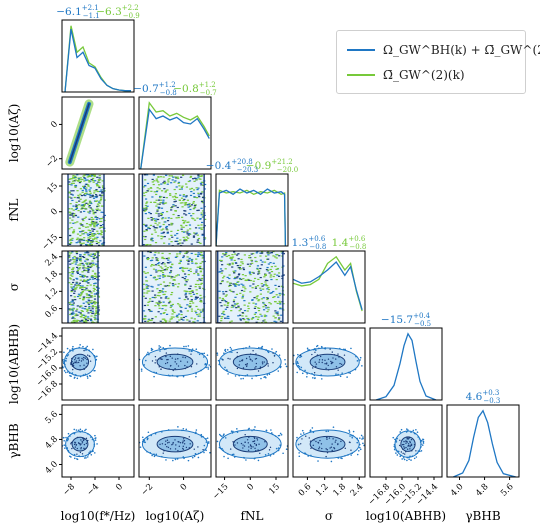 The image size is (540, 530). What do you see at coordinates (98, 516) in the screenshot?
I see `x-axis-label-logf: log10(f*/Hz)` at bounding box center [98, 516].